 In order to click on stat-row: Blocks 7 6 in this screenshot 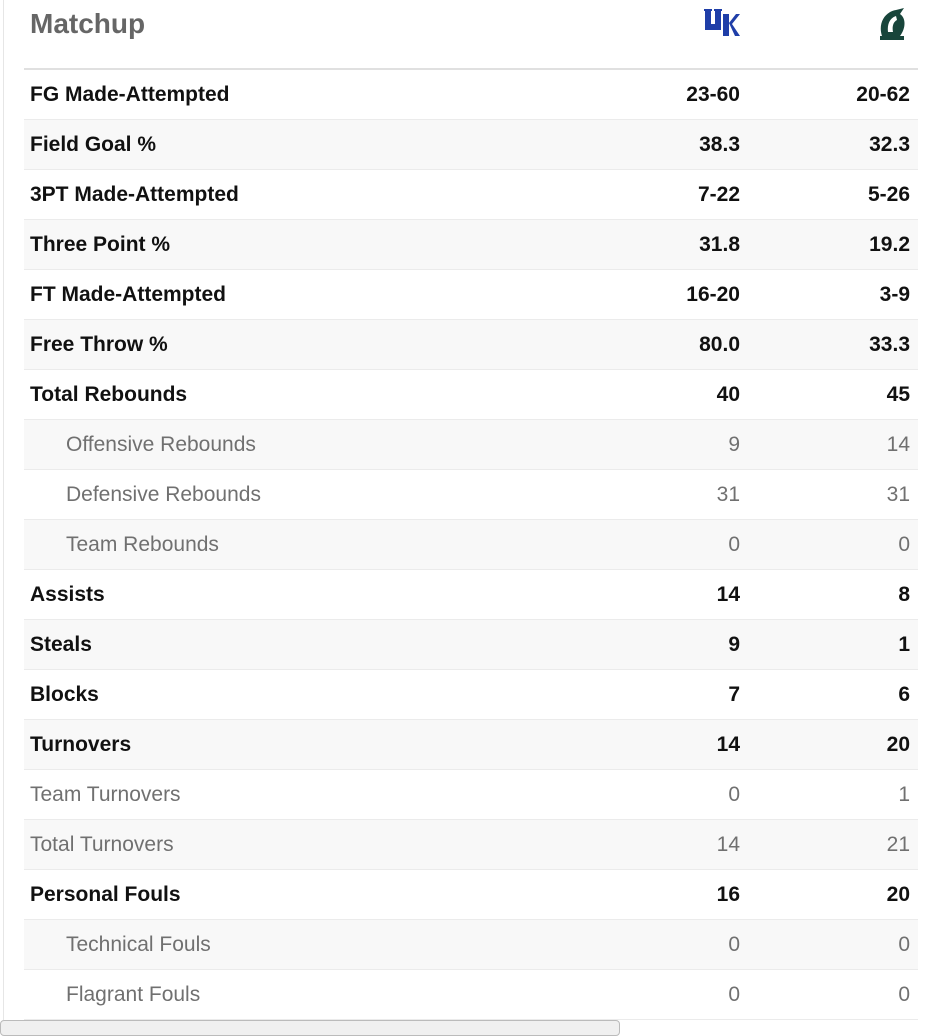, I will do `click(471, 695)`.